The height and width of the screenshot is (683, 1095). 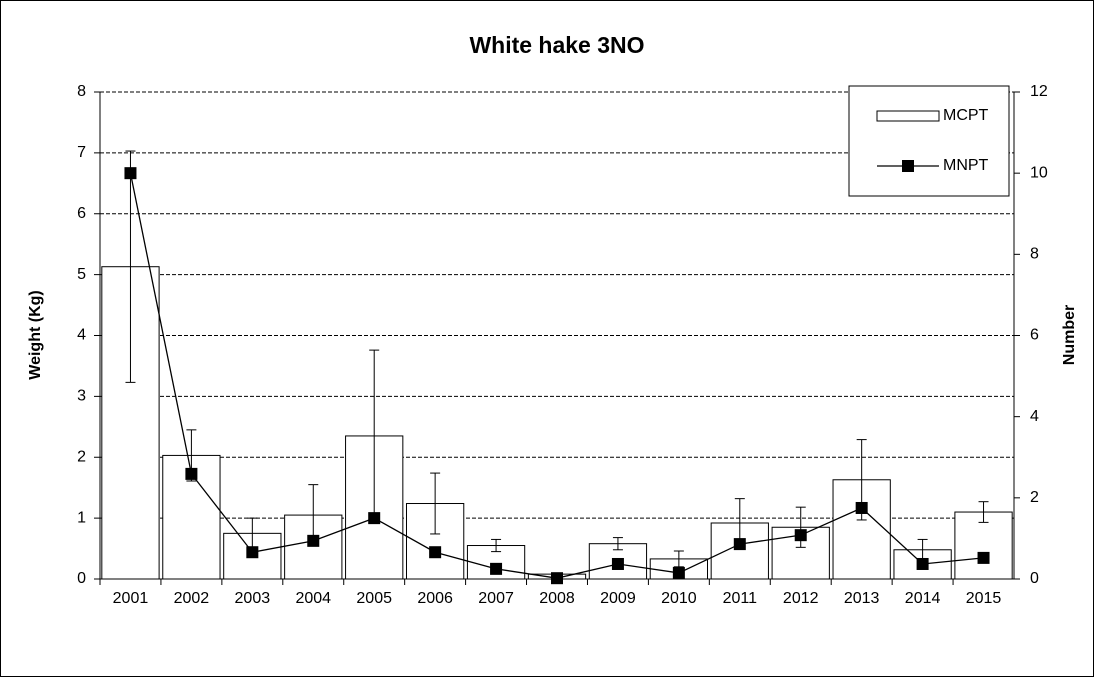 What do you see at coordinates (192, 598) in the screenshot?
I see `x-tick-label: 2002` at bounding box center [192, 598].